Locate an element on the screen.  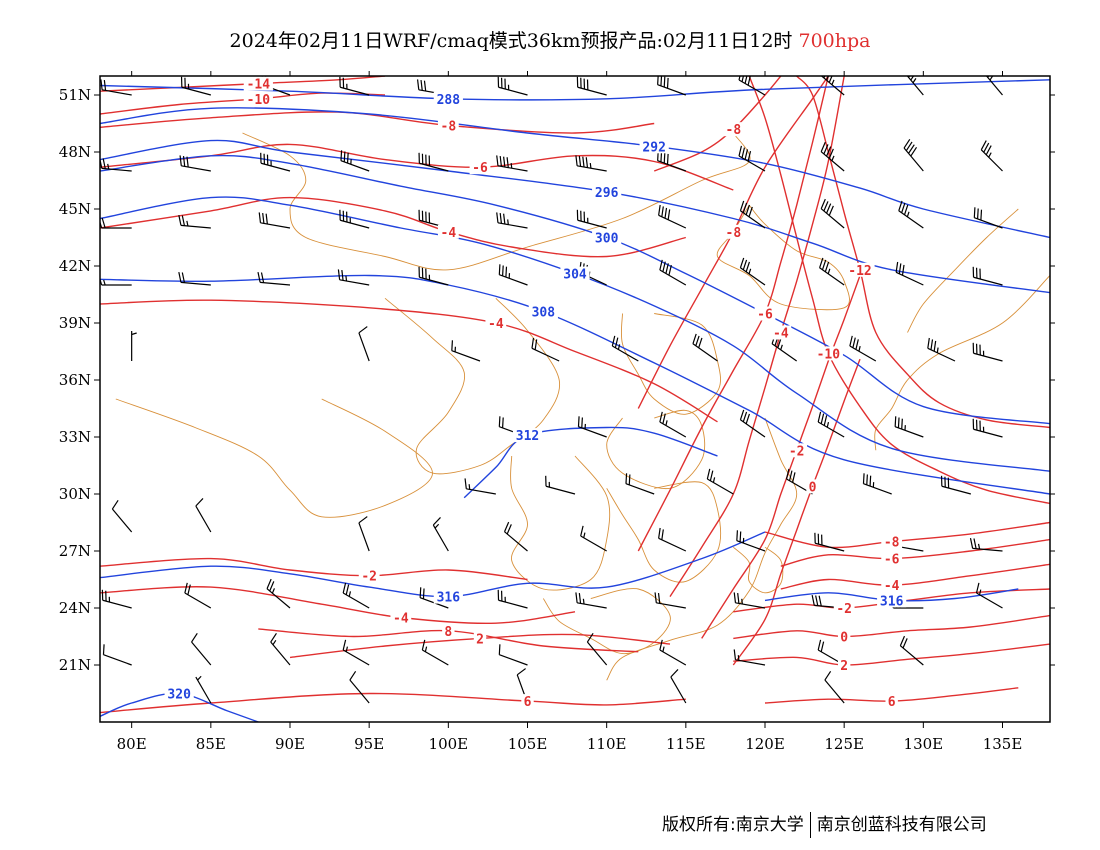
temperature-label: -14 is located at coordinates (259, 85).